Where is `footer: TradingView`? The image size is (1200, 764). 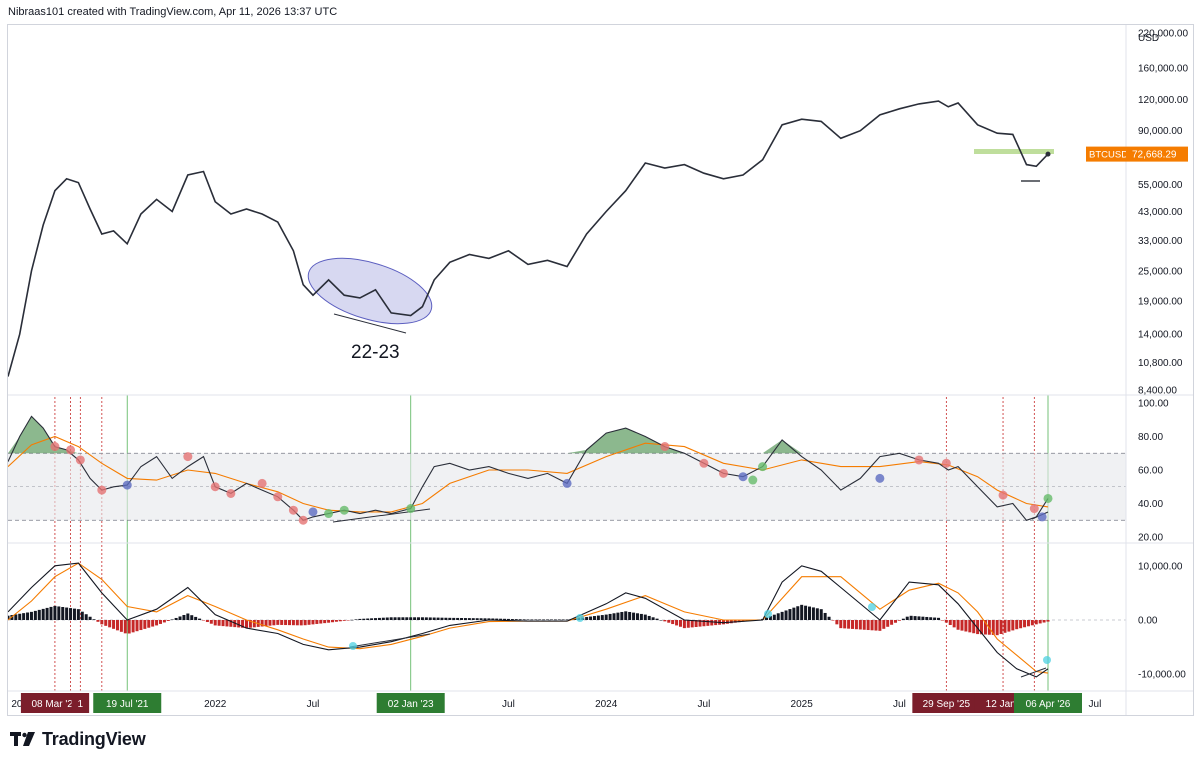
footer: TradingView is located at coordinates (78, 739).